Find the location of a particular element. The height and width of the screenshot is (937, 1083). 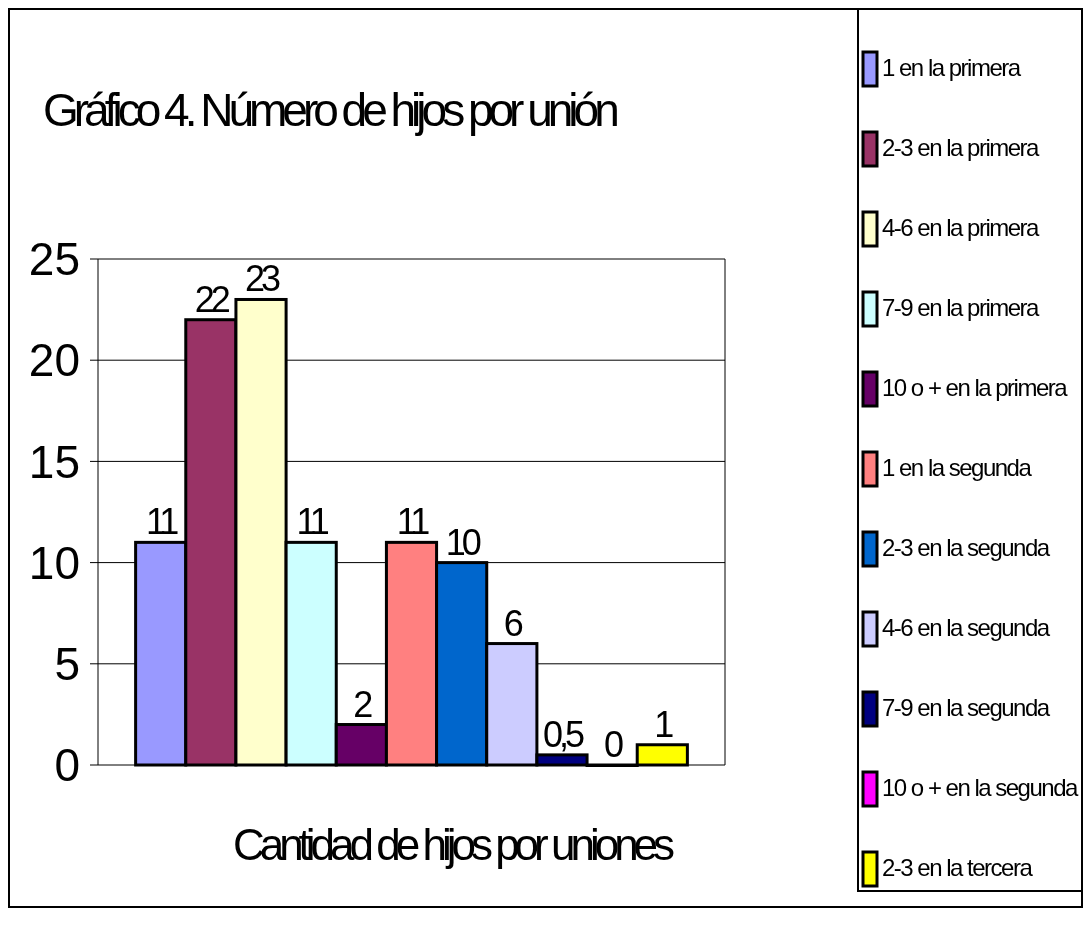

y-tick-label: 5 is located at coordinates (67, 663).